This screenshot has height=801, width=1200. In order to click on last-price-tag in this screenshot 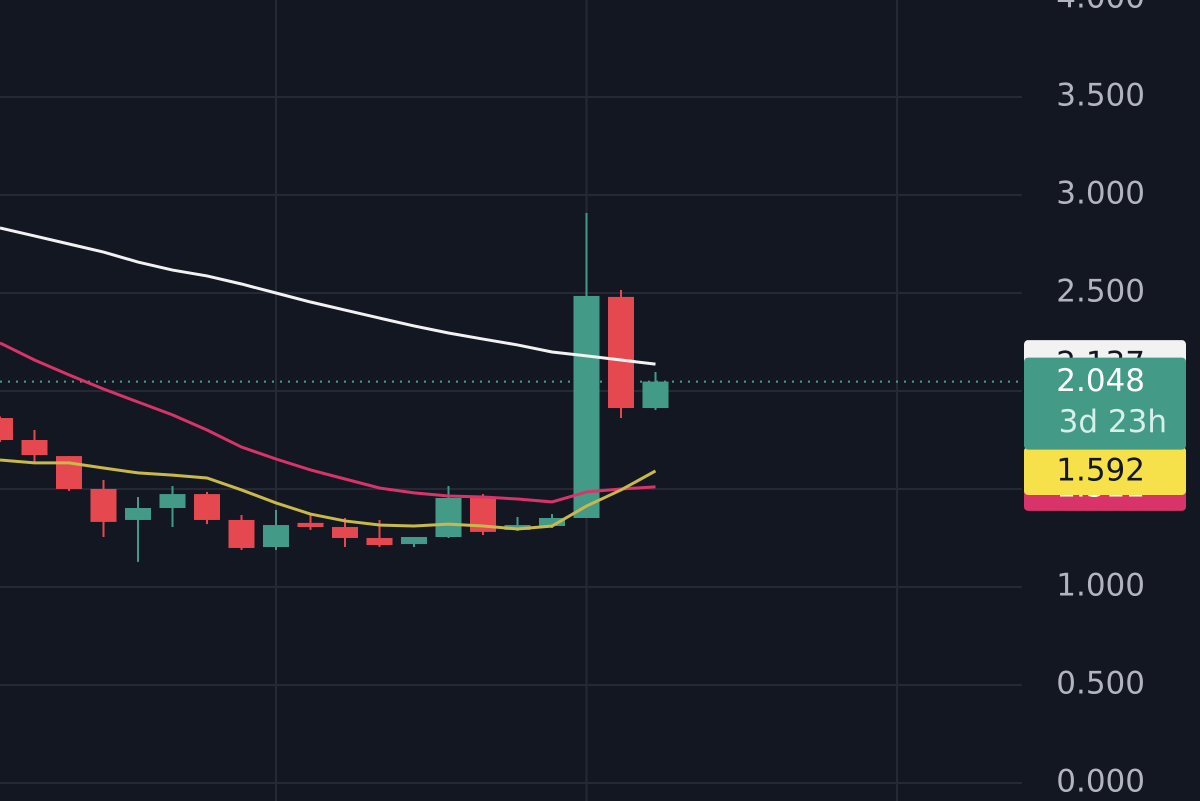, I will do `click(1105, 403)`.